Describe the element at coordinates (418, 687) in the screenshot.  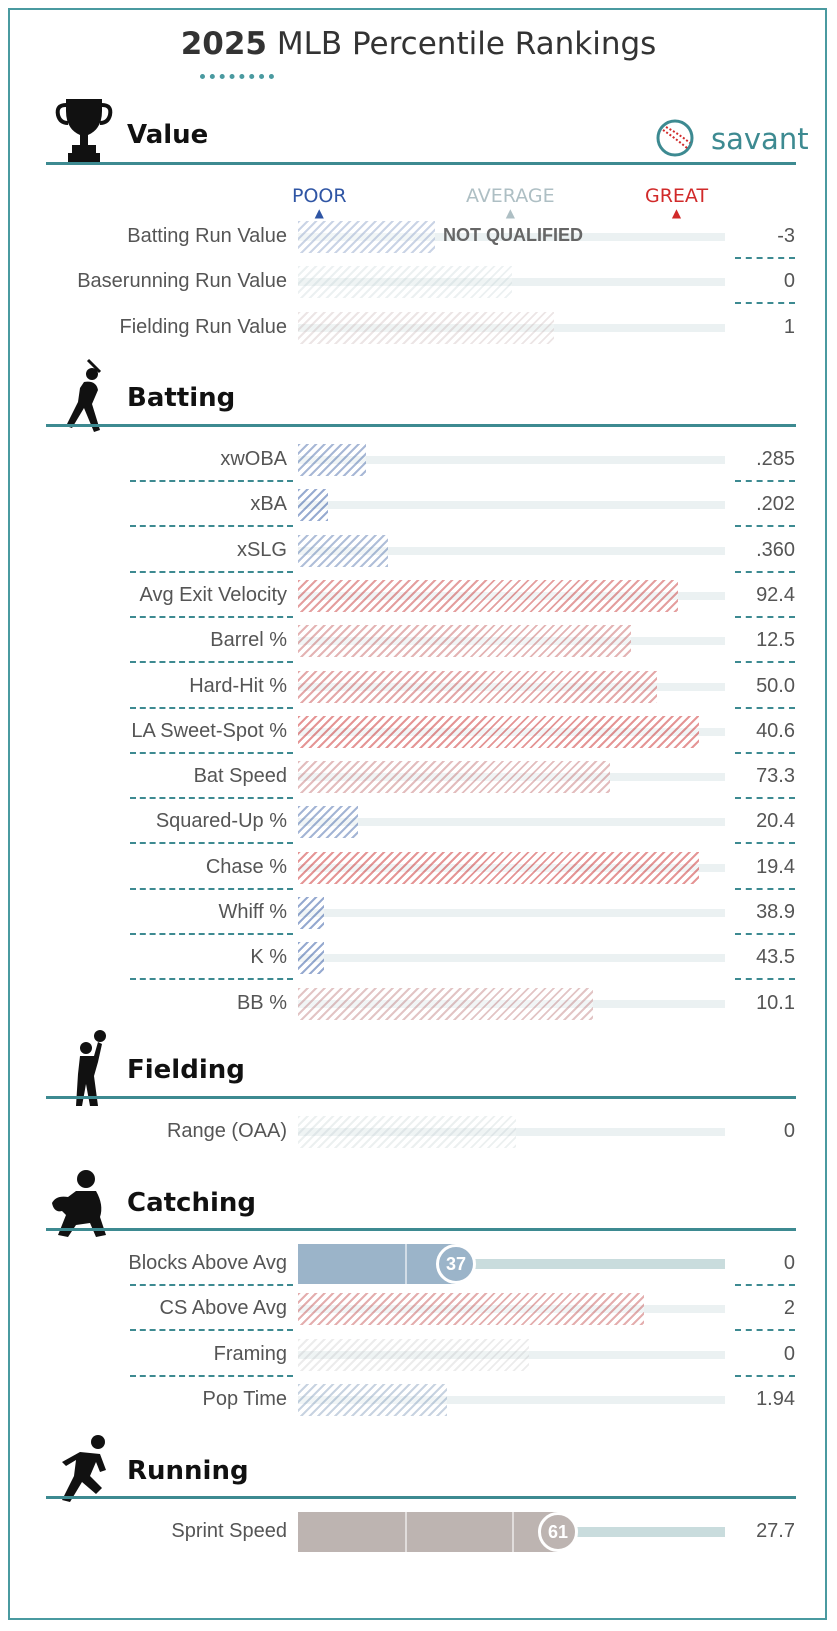
I see `metric-row: Hard-Hit % 50.0` at that location.